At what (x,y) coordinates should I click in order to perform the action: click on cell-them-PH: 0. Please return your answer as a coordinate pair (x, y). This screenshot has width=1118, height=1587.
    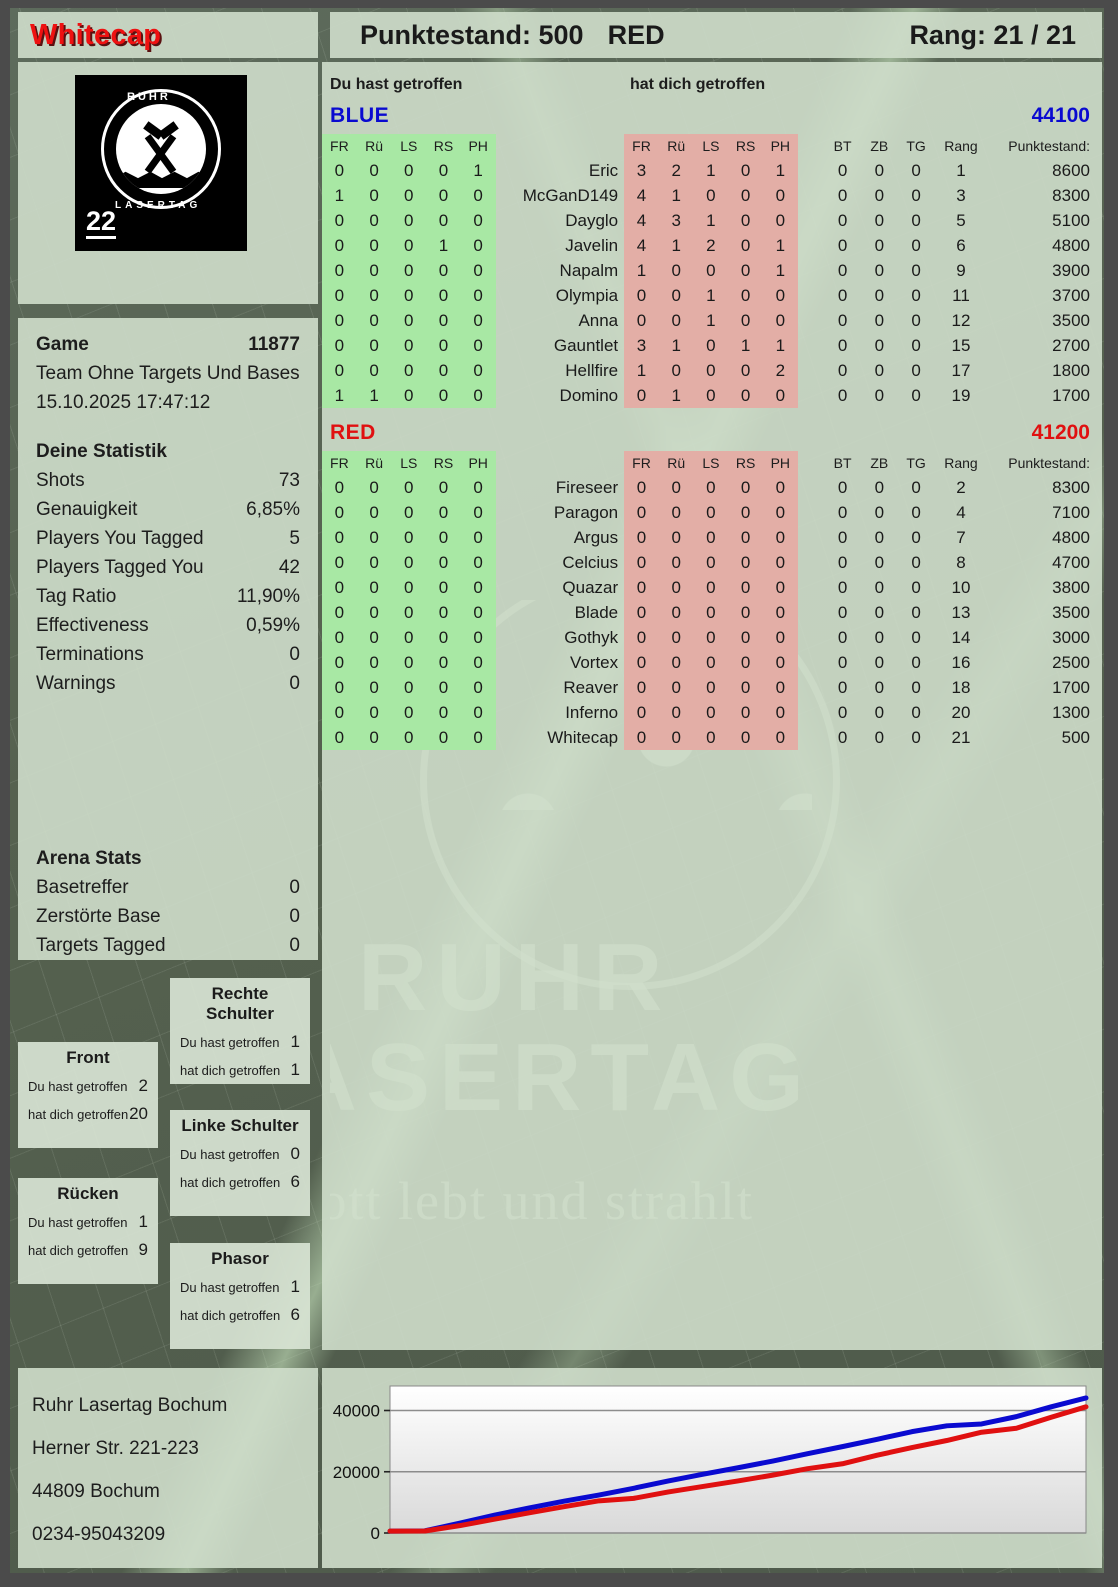
    Looking at the image, I should click on (780, 712).